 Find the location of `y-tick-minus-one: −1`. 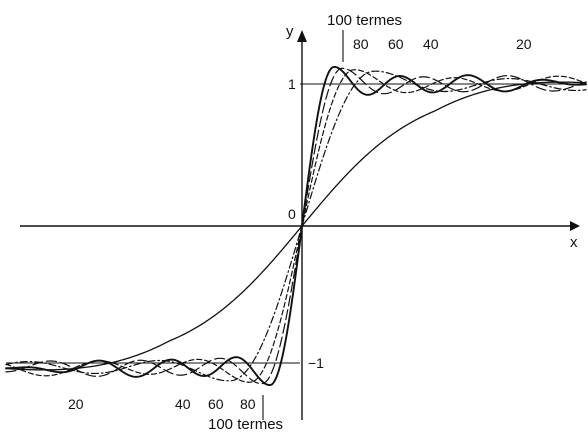

y-tick-minus-one: −1 is located at coordinates (316, 363).